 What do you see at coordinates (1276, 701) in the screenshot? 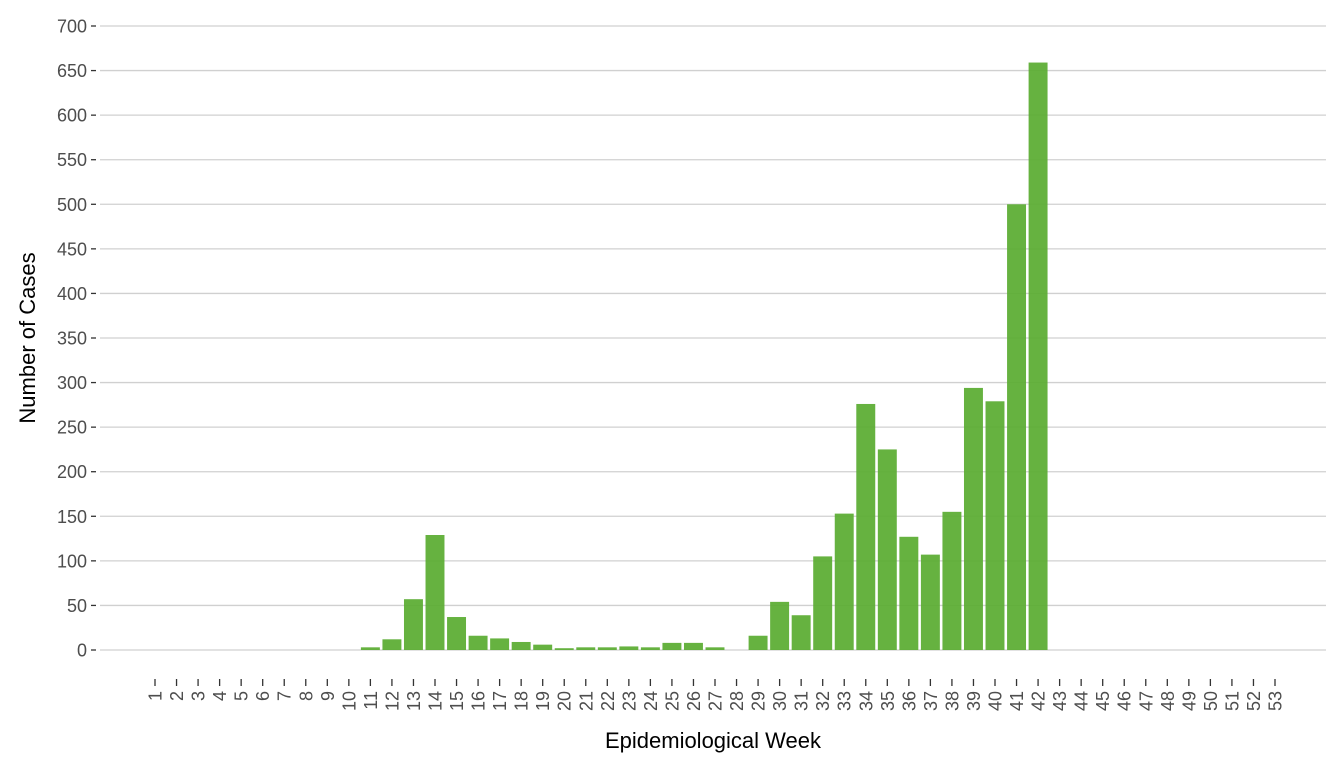
I see `x-tick-label: 53` at bounding box center [1276, 701].